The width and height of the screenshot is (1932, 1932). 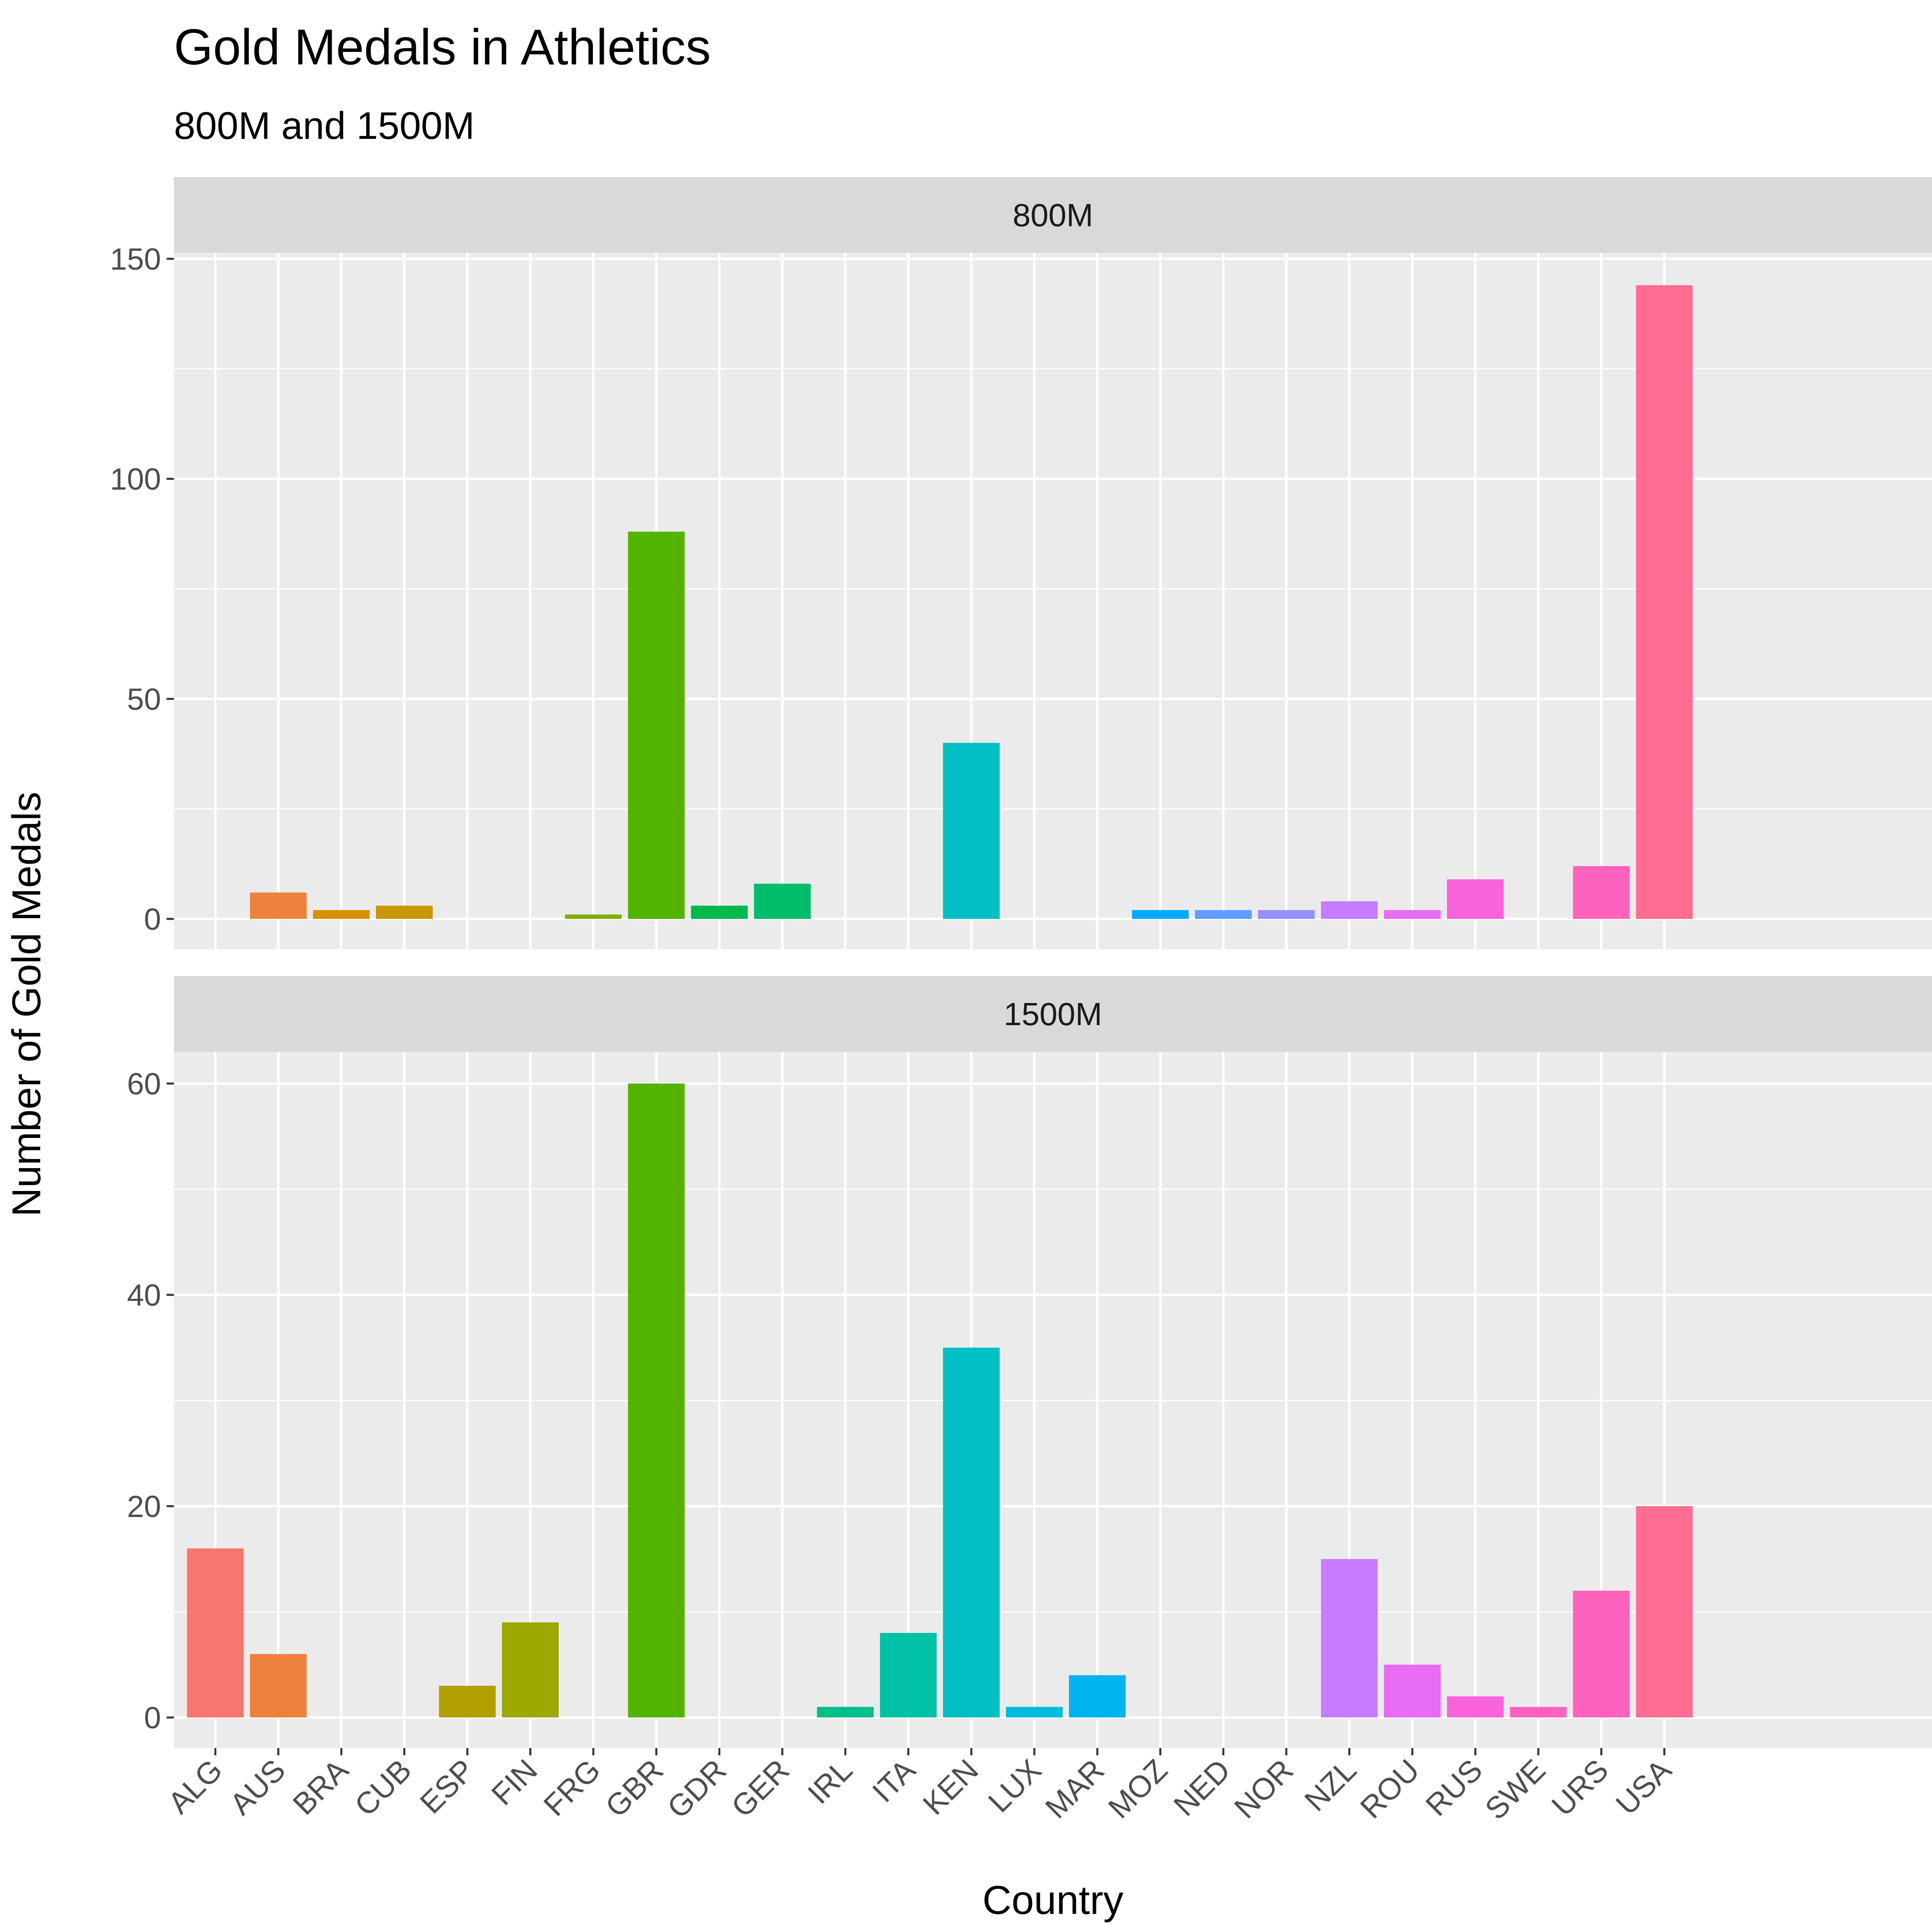 What do you see at coordinates (1053, 1900) in the screenshot?
I see `x-axis-title: Country` at bounding box center [1053, 1900].